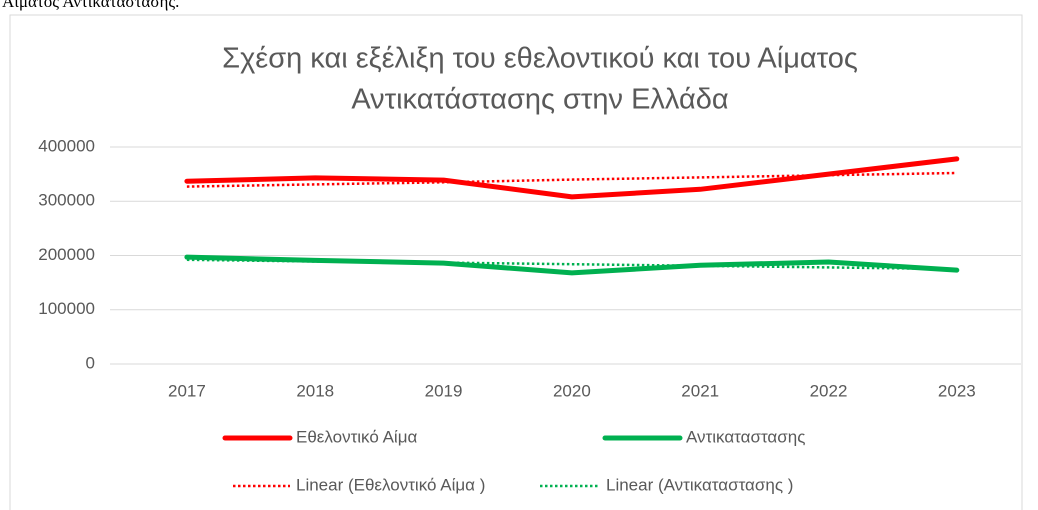  I want to click on legend-label: Linear (Εθελοντικό Αίμα ), so click(390, 484).